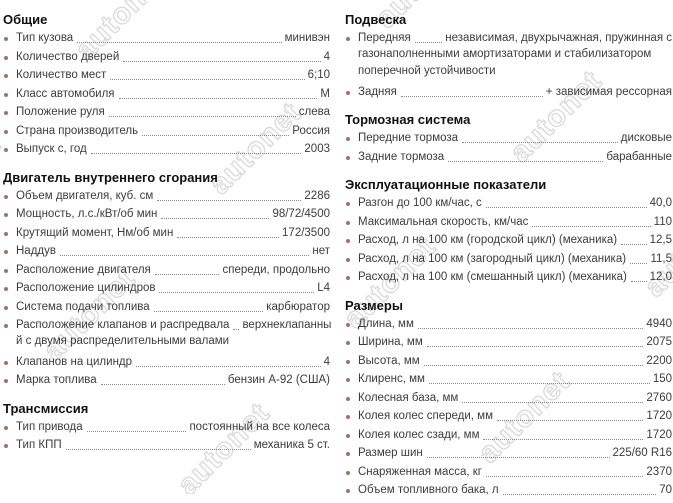  I want to click on spec-value: 2075, so click(659, 342).